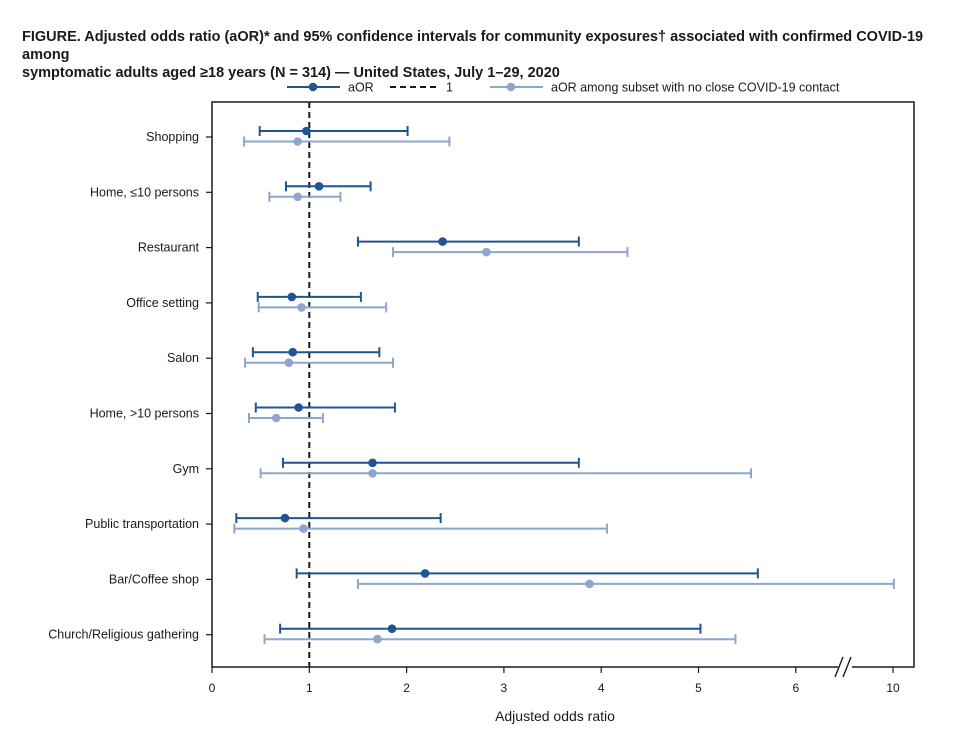 This screenshot has width=960, height=738. I want to click on category-label: Salon, so click(183, 358).